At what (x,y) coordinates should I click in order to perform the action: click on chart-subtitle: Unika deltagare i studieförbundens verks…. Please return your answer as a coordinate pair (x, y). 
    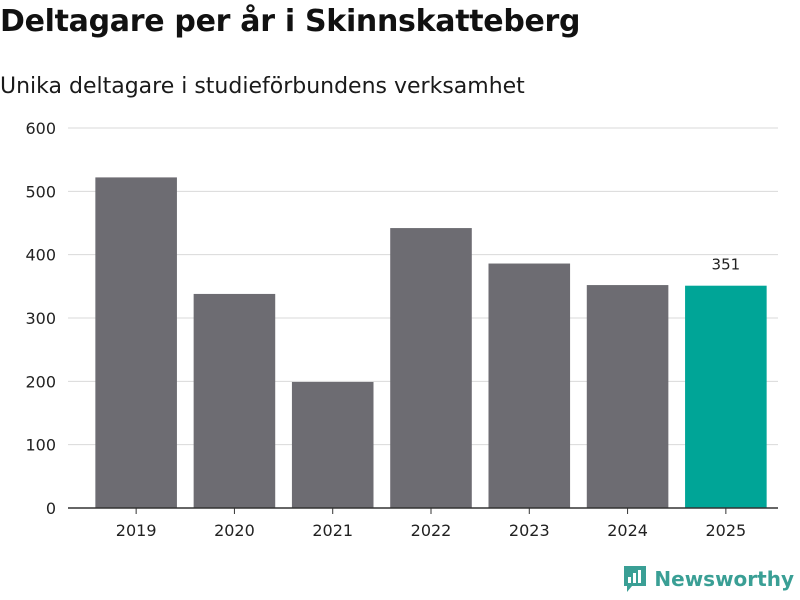
    Looking at the image, I should click on (262, 86).